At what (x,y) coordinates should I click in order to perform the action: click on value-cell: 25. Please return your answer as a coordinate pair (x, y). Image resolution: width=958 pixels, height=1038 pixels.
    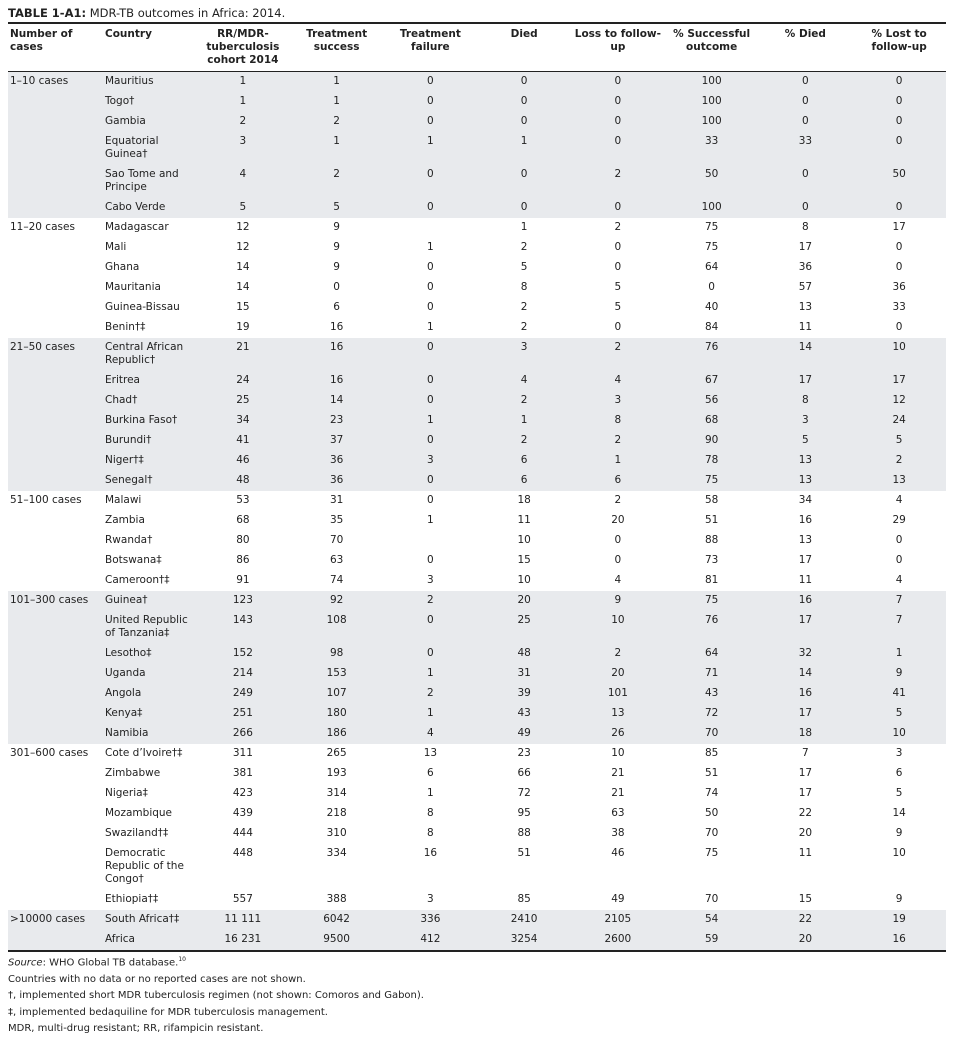
    Looking at the image, I should click on (524, 620).